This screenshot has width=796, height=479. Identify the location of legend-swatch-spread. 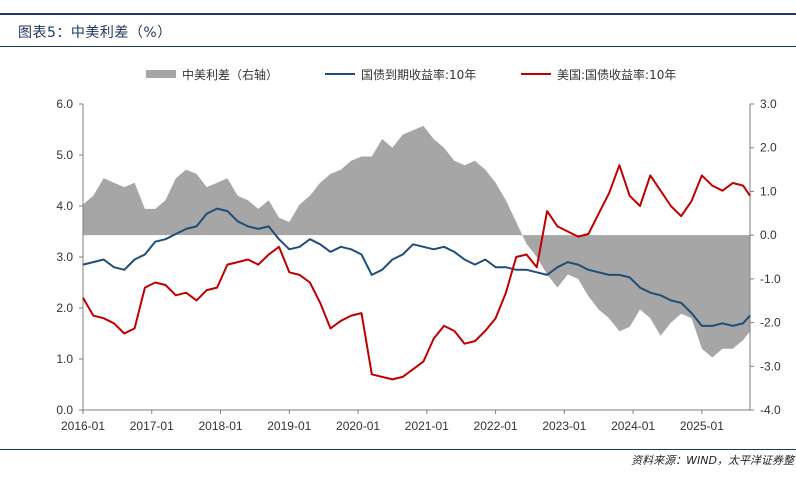
(161, 74).